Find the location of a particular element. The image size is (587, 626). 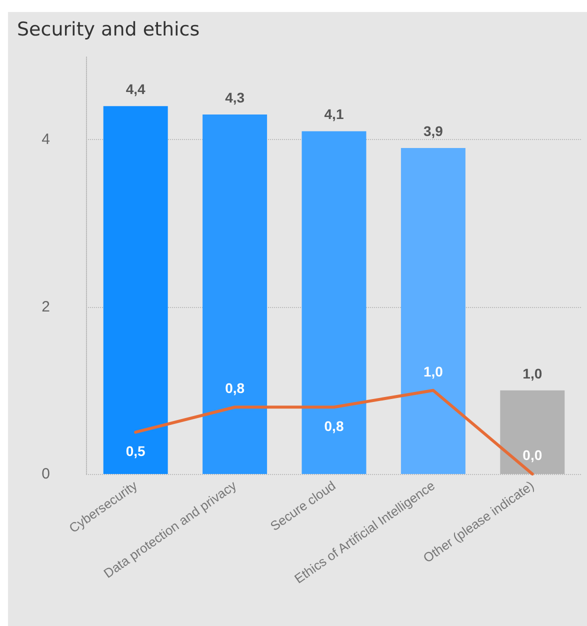

data-label: 0,5 is located at coordinates (136, 451).